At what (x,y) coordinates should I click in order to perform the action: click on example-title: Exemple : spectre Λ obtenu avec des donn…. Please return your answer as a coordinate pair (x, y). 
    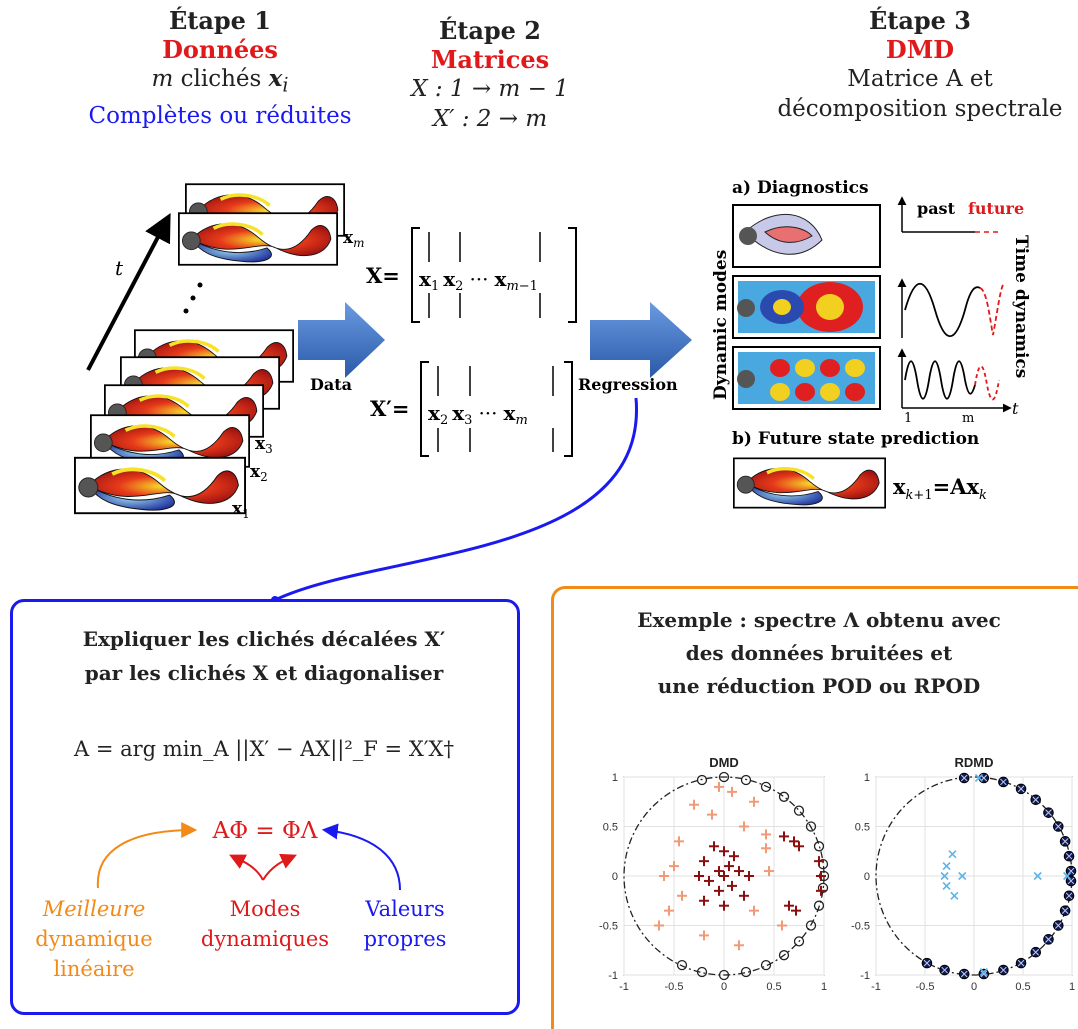
    Looking at the image, I should click on (819, 653).